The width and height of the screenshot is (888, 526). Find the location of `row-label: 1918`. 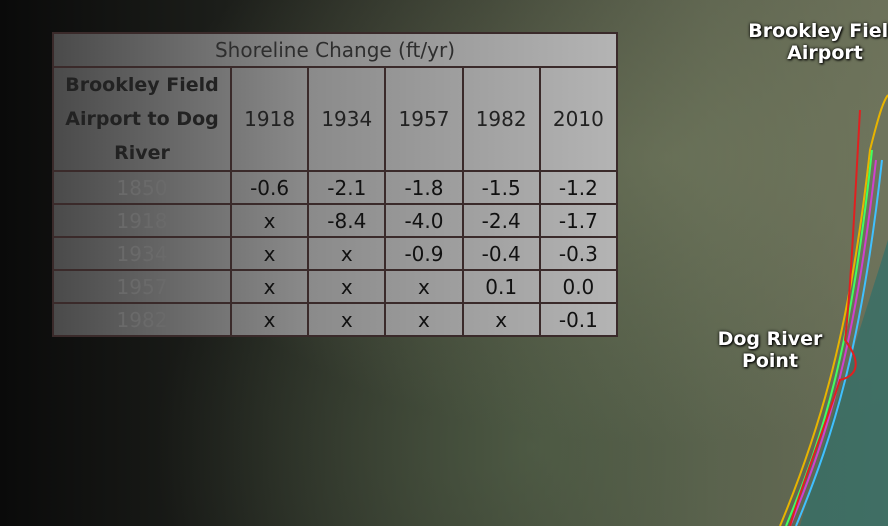

row-label: 1918 is located at coordinates (142, 220).